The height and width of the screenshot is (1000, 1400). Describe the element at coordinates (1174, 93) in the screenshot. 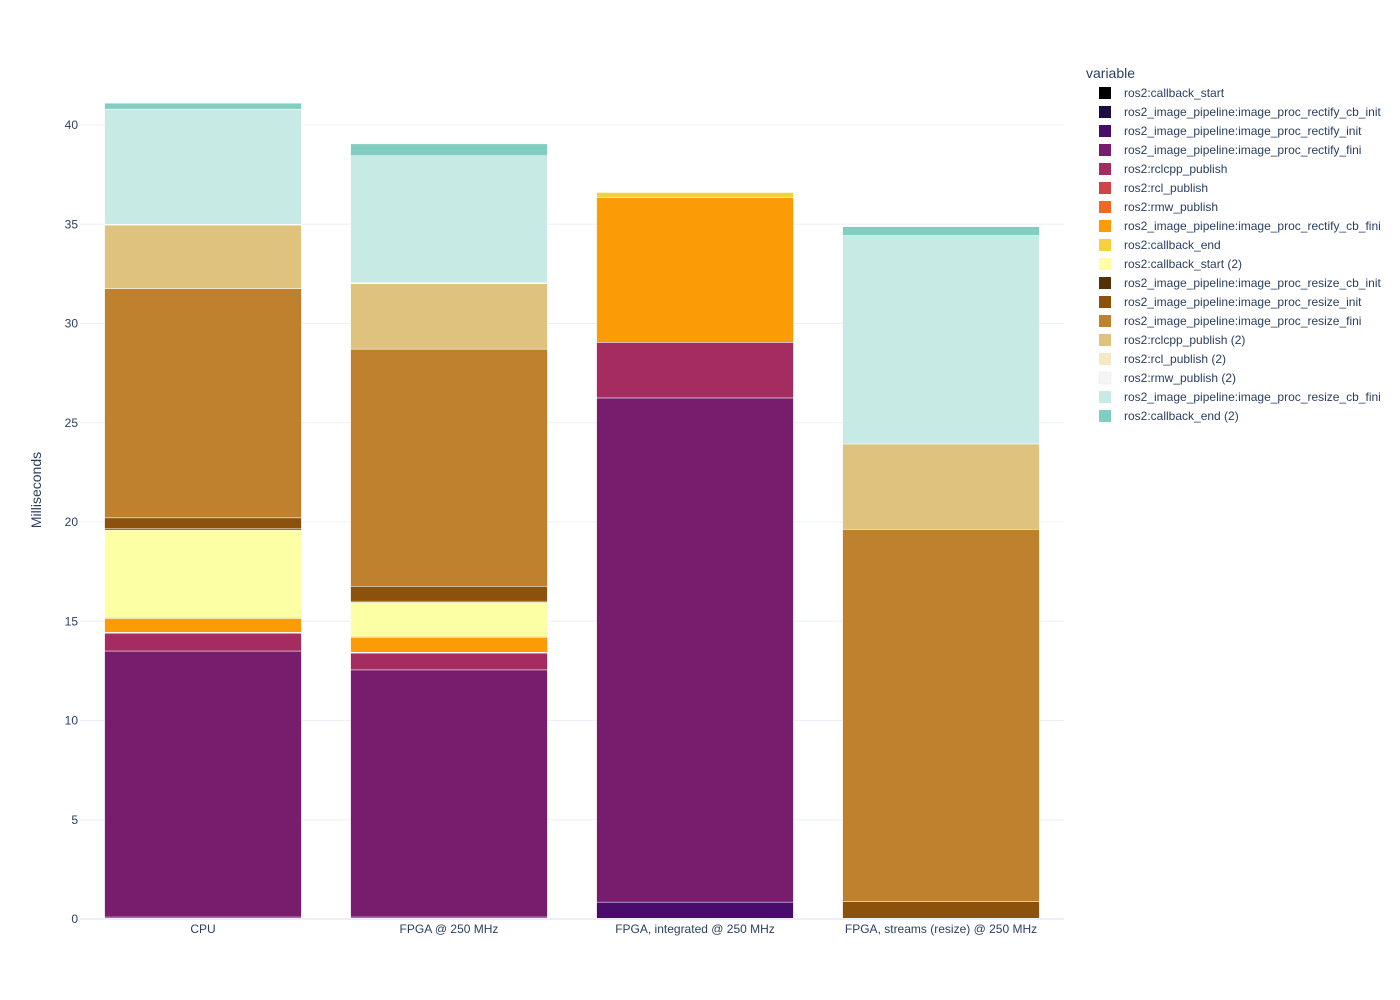

I see `legend-item-label: ros2:callback_start` at that location.